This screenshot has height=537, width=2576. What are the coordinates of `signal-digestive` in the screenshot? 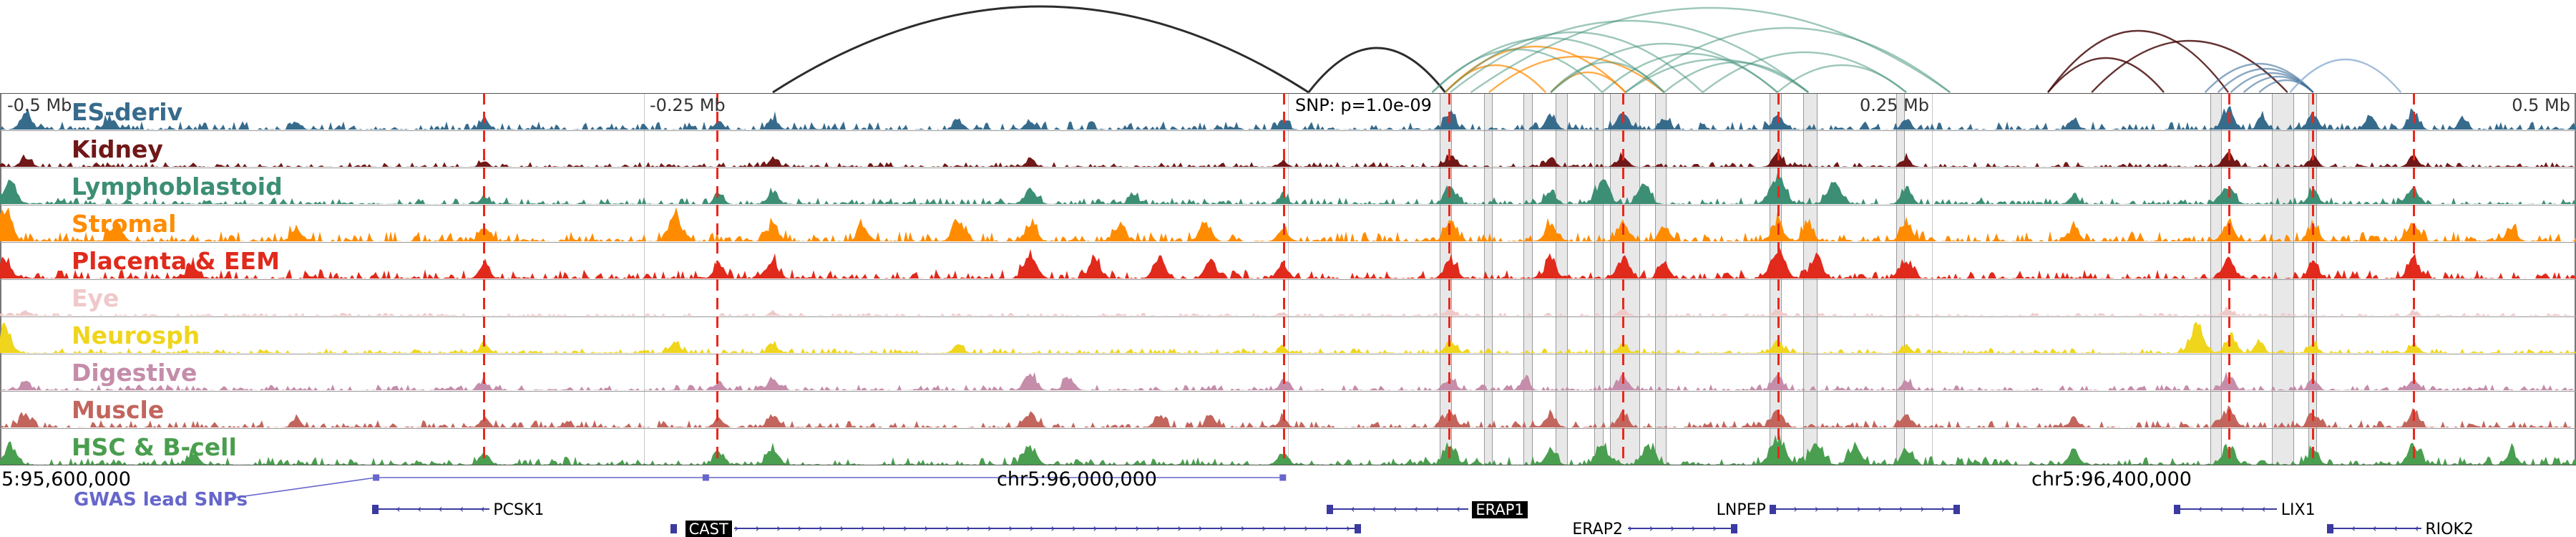 It's located at (1288, 381).